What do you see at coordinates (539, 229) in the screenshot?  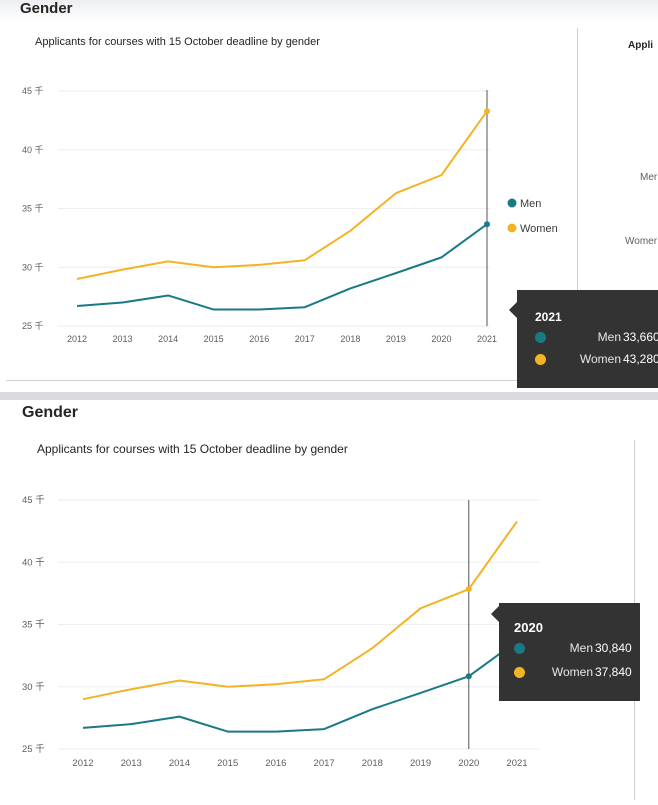 I see `legend-label-women: Women` at bounding box center [539, 229].